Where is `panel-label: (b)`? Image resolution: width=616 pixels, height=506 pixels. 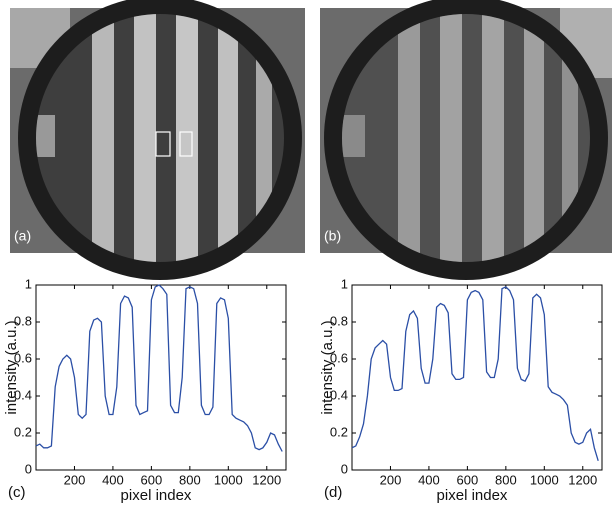 panel-label: (b) is located at coordinates (332, 236).